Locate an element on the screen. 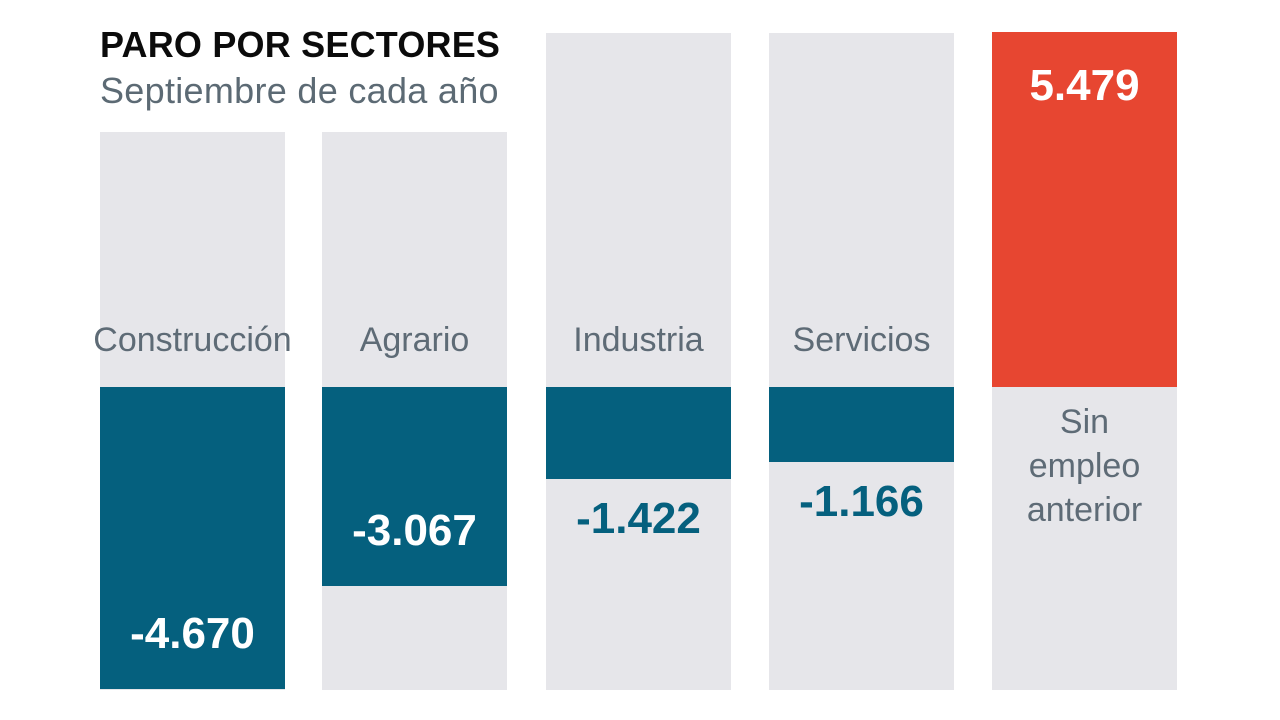 This screenshot has height=720, width=1280. category-label-sin-empleo-anterior: Sin empleo anterior is located at coordinates (1084, 466).